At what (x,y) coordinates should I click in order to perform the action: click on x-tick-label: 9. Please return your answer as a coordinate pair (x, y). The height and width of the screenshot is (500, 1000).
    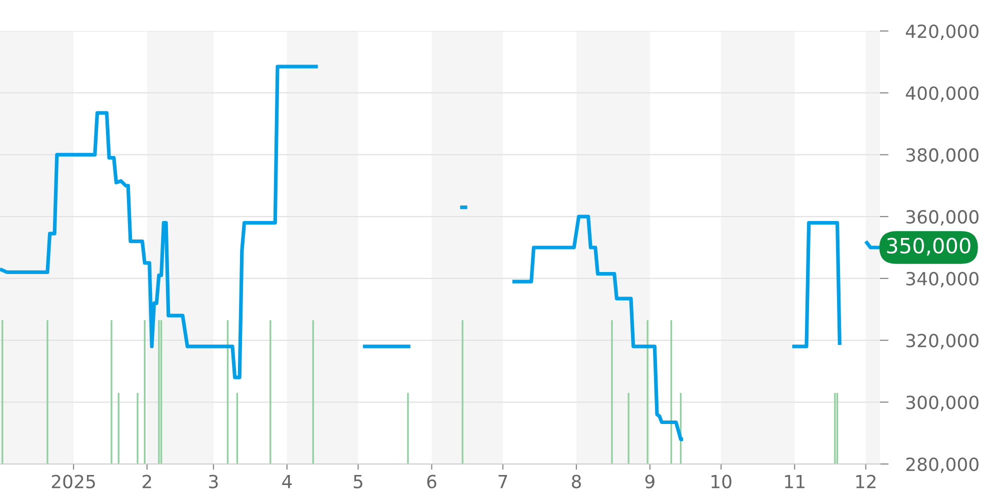
    Looking at the image, I should click on (649, 481).